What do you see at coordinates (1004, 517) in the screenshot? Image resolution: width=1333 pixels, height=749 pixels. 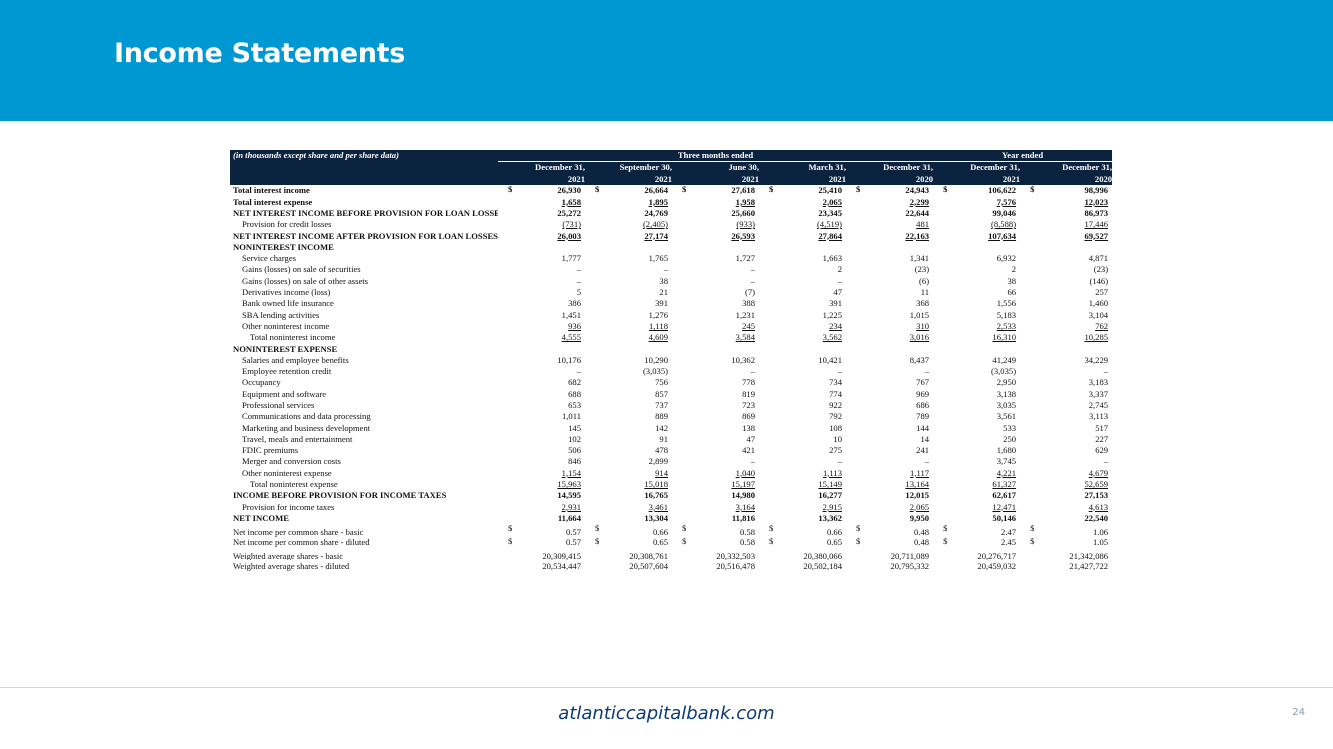 I see `value-cell: 50,146` at bounding box center [1004, 517].